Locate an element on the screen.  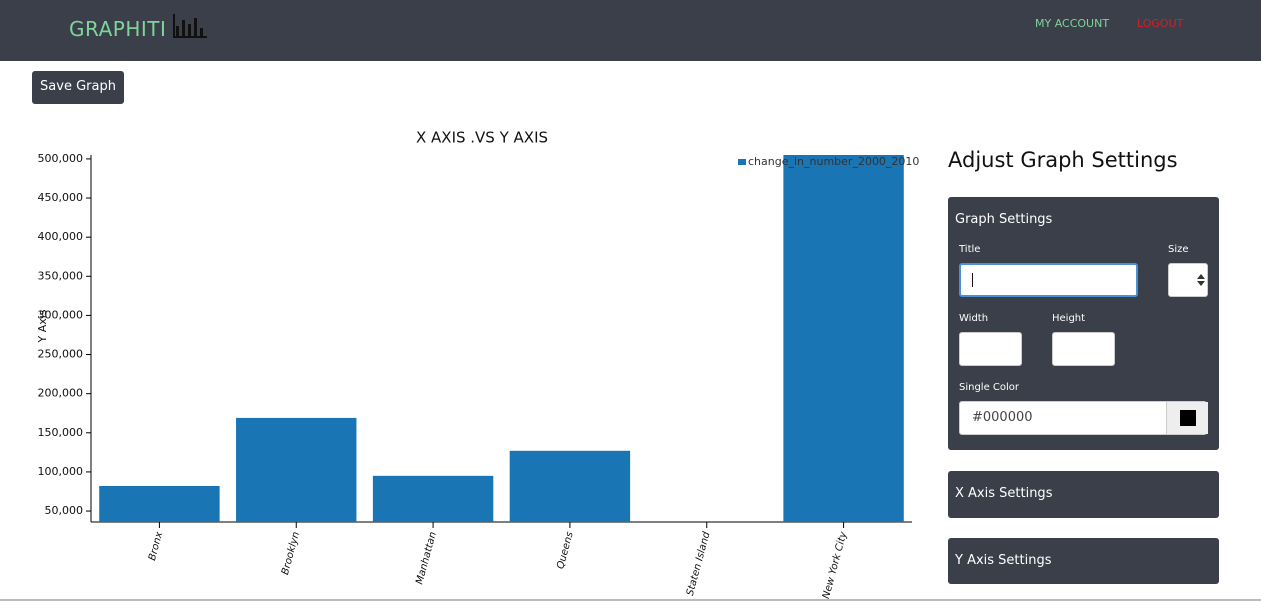
y-axis-settings-panel: Y Axis Settings is located at coordinates (1083, 561).